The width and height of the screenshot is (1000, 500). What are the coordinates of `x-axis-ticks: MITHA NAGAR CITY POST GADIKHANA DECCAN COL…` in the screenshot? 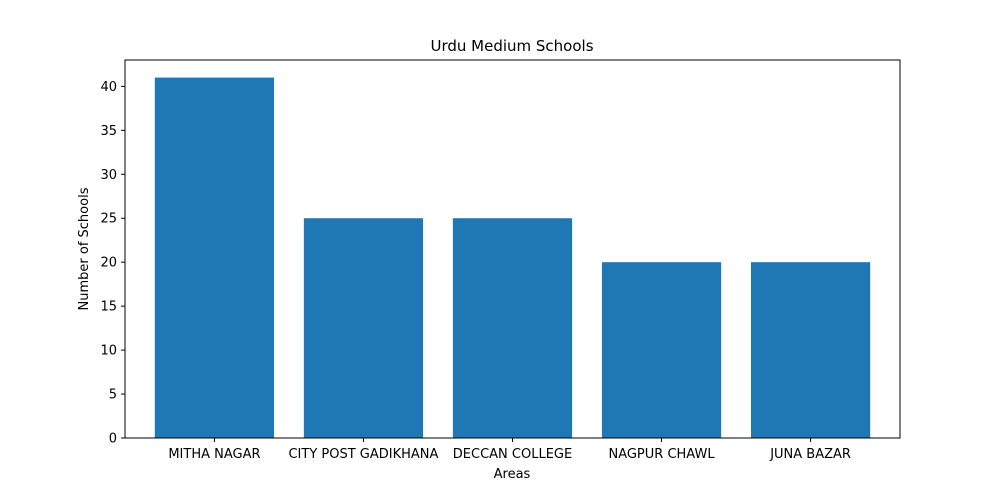 It's located at (509, 450).